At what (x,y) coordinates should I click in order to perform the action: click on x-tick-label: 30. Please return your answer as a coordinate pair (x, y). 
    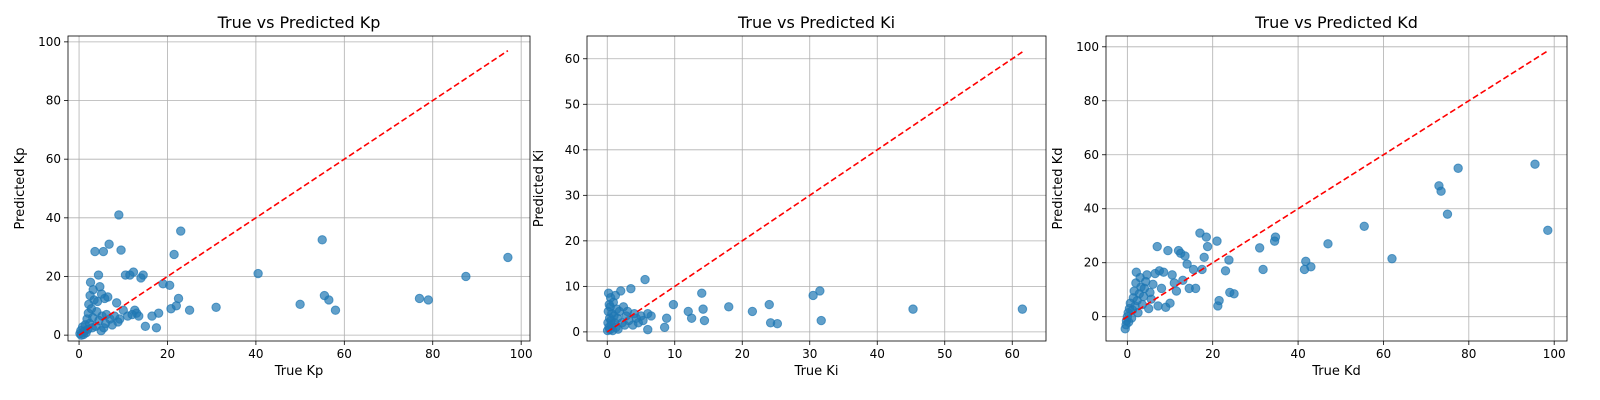
    Looking at the image, I should click on (809, 354).